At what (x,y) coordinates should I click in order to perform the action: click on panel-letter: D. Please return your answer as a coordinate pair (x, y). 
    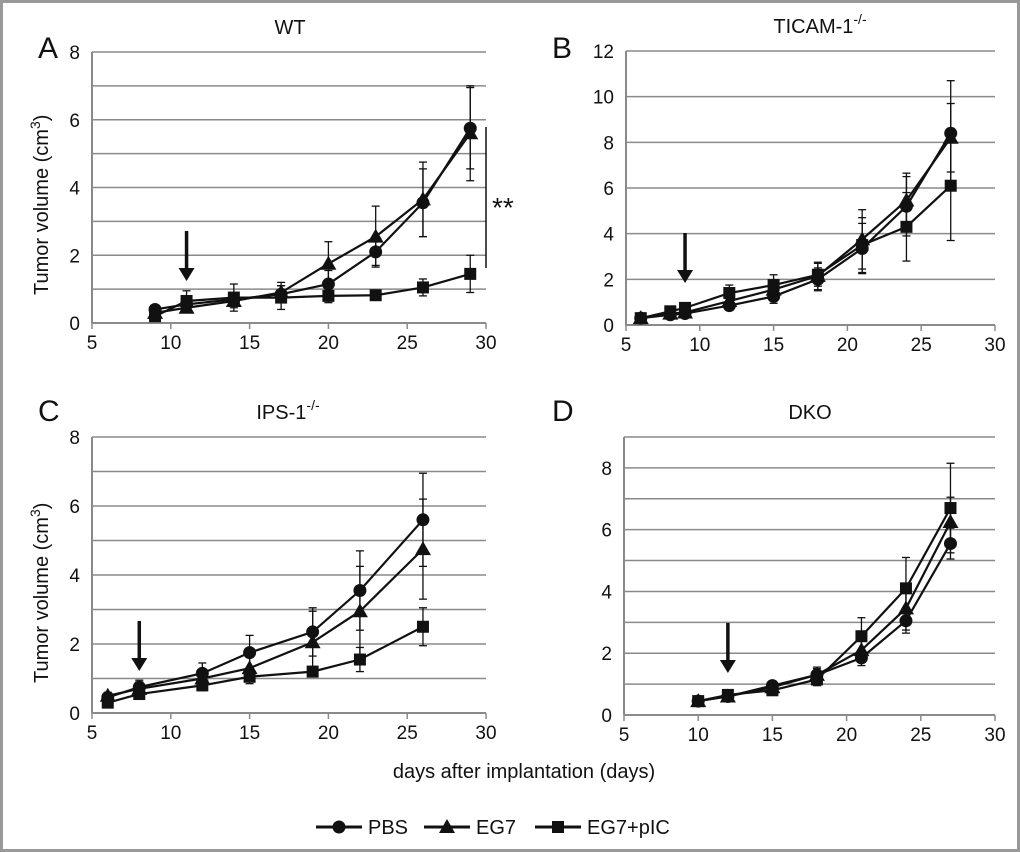
    Looking at the image, I should click on (563, 411).